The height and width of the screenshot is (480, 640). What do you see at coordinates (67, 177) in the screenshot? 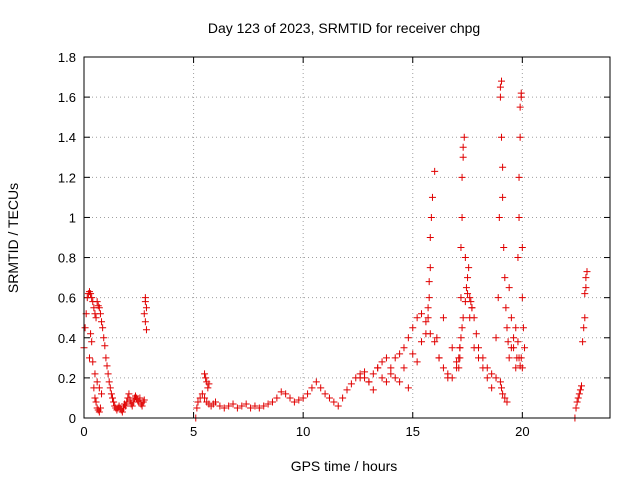
I see `y-tick-label: 1.2` at bounding box center [67, 177].